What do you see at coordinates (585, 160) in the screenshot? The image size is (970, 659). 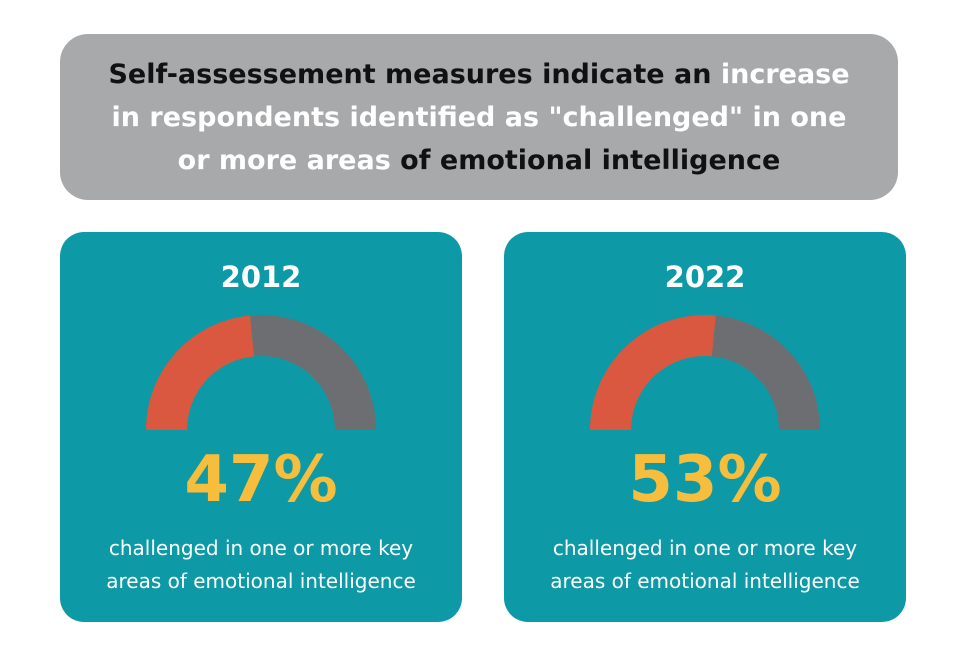 I see `headline-part-3: of emotional intelligence` at bounding box center [585, 160].